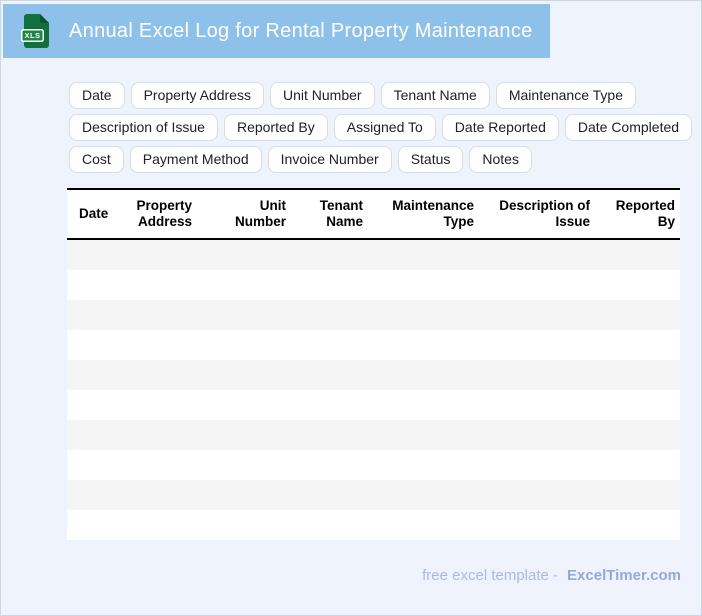 The image size is (702, 616). Describe the element at coordinates (329, 159) in the screenshot. I see `chip-invoice-number: Invoice Number` at that location.